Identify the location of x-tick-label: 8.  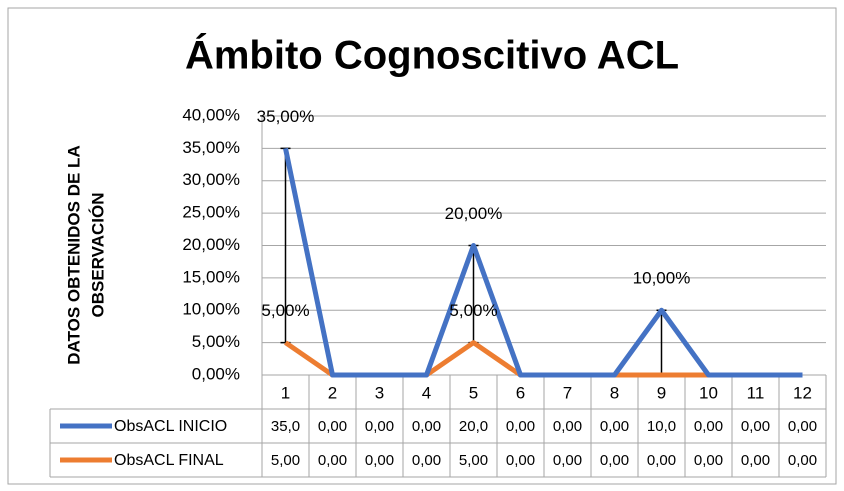
(614, 392).